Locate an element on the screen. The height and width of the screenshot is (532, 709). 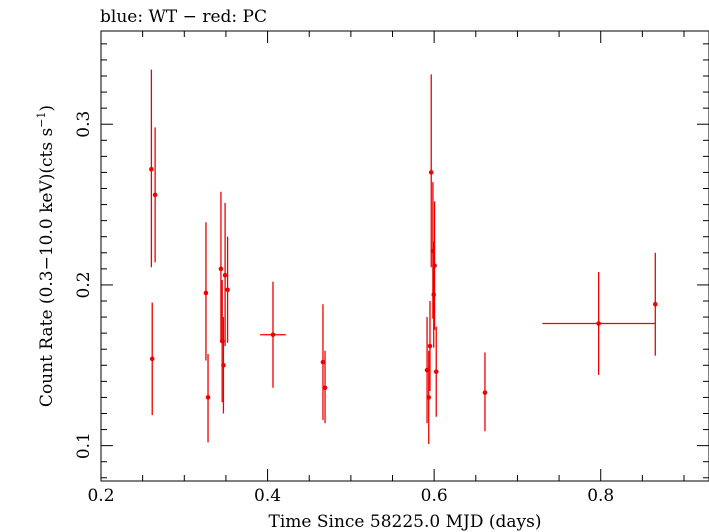
y-axis-label-main: Count Rate (0.3−10.0 keV)(cts s is located at coordinates (47, 267).